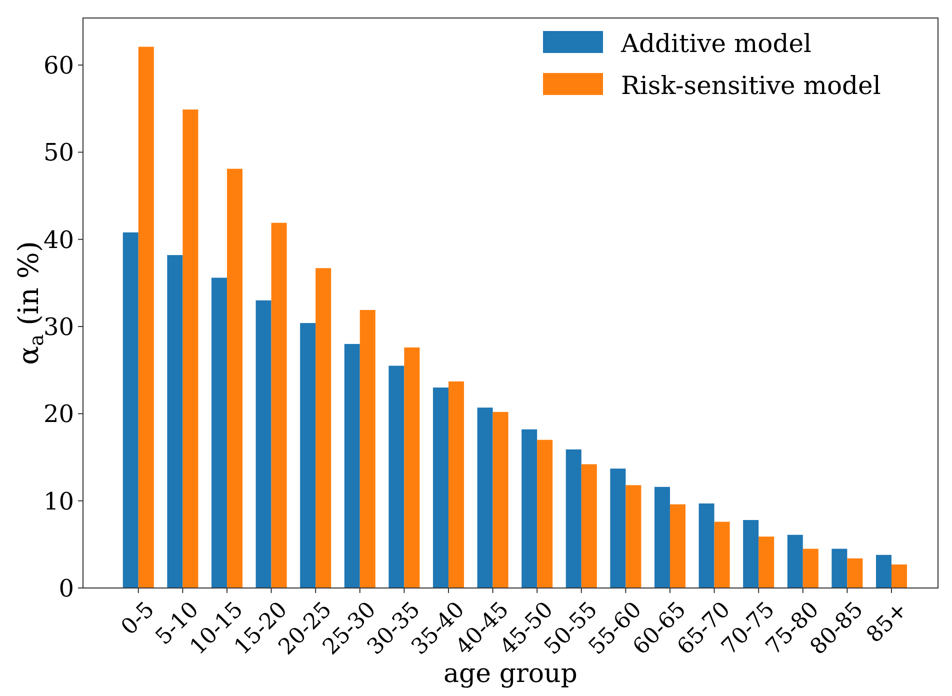 This screenshot has height=696, width=952. I want to click on y-tick-label: 40, so click(58, 240).